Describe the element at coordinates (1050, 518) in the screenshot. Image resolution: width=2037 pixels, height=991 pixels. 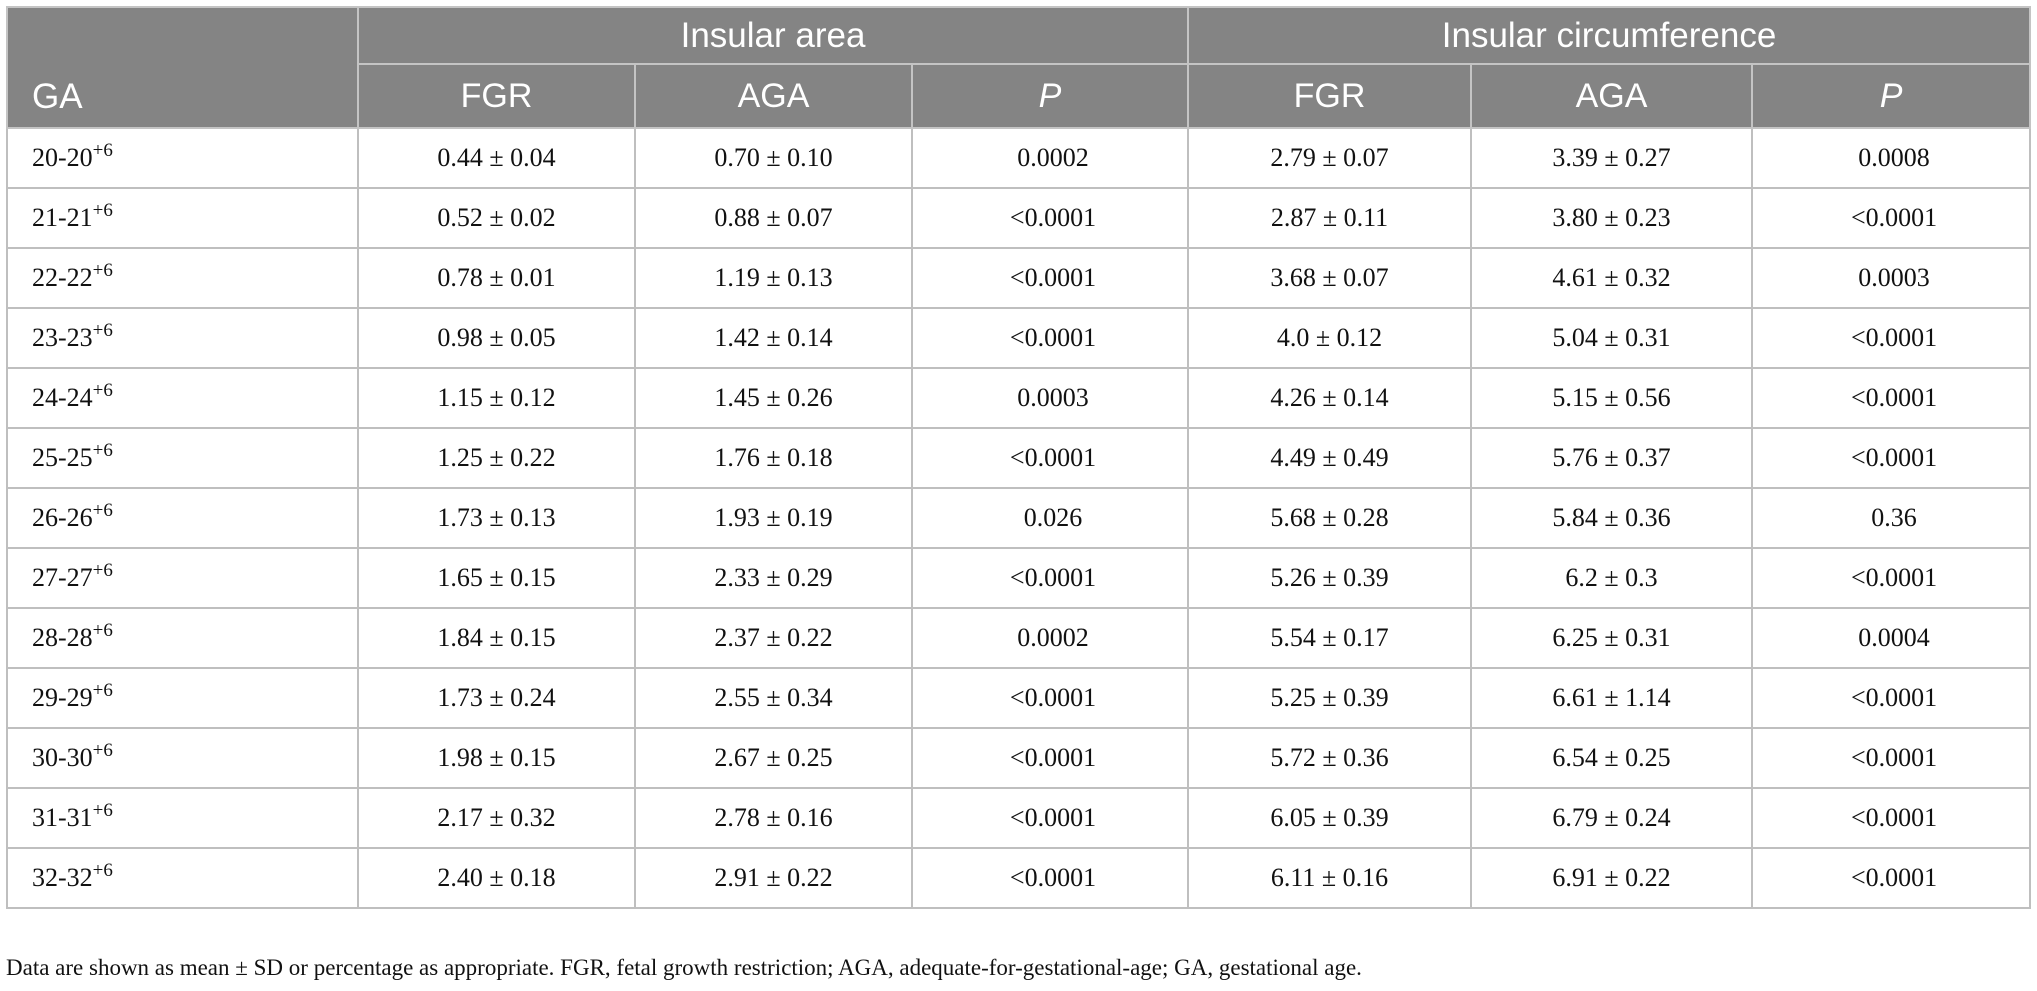
I see `cell-area-p: 0.026` at that location.